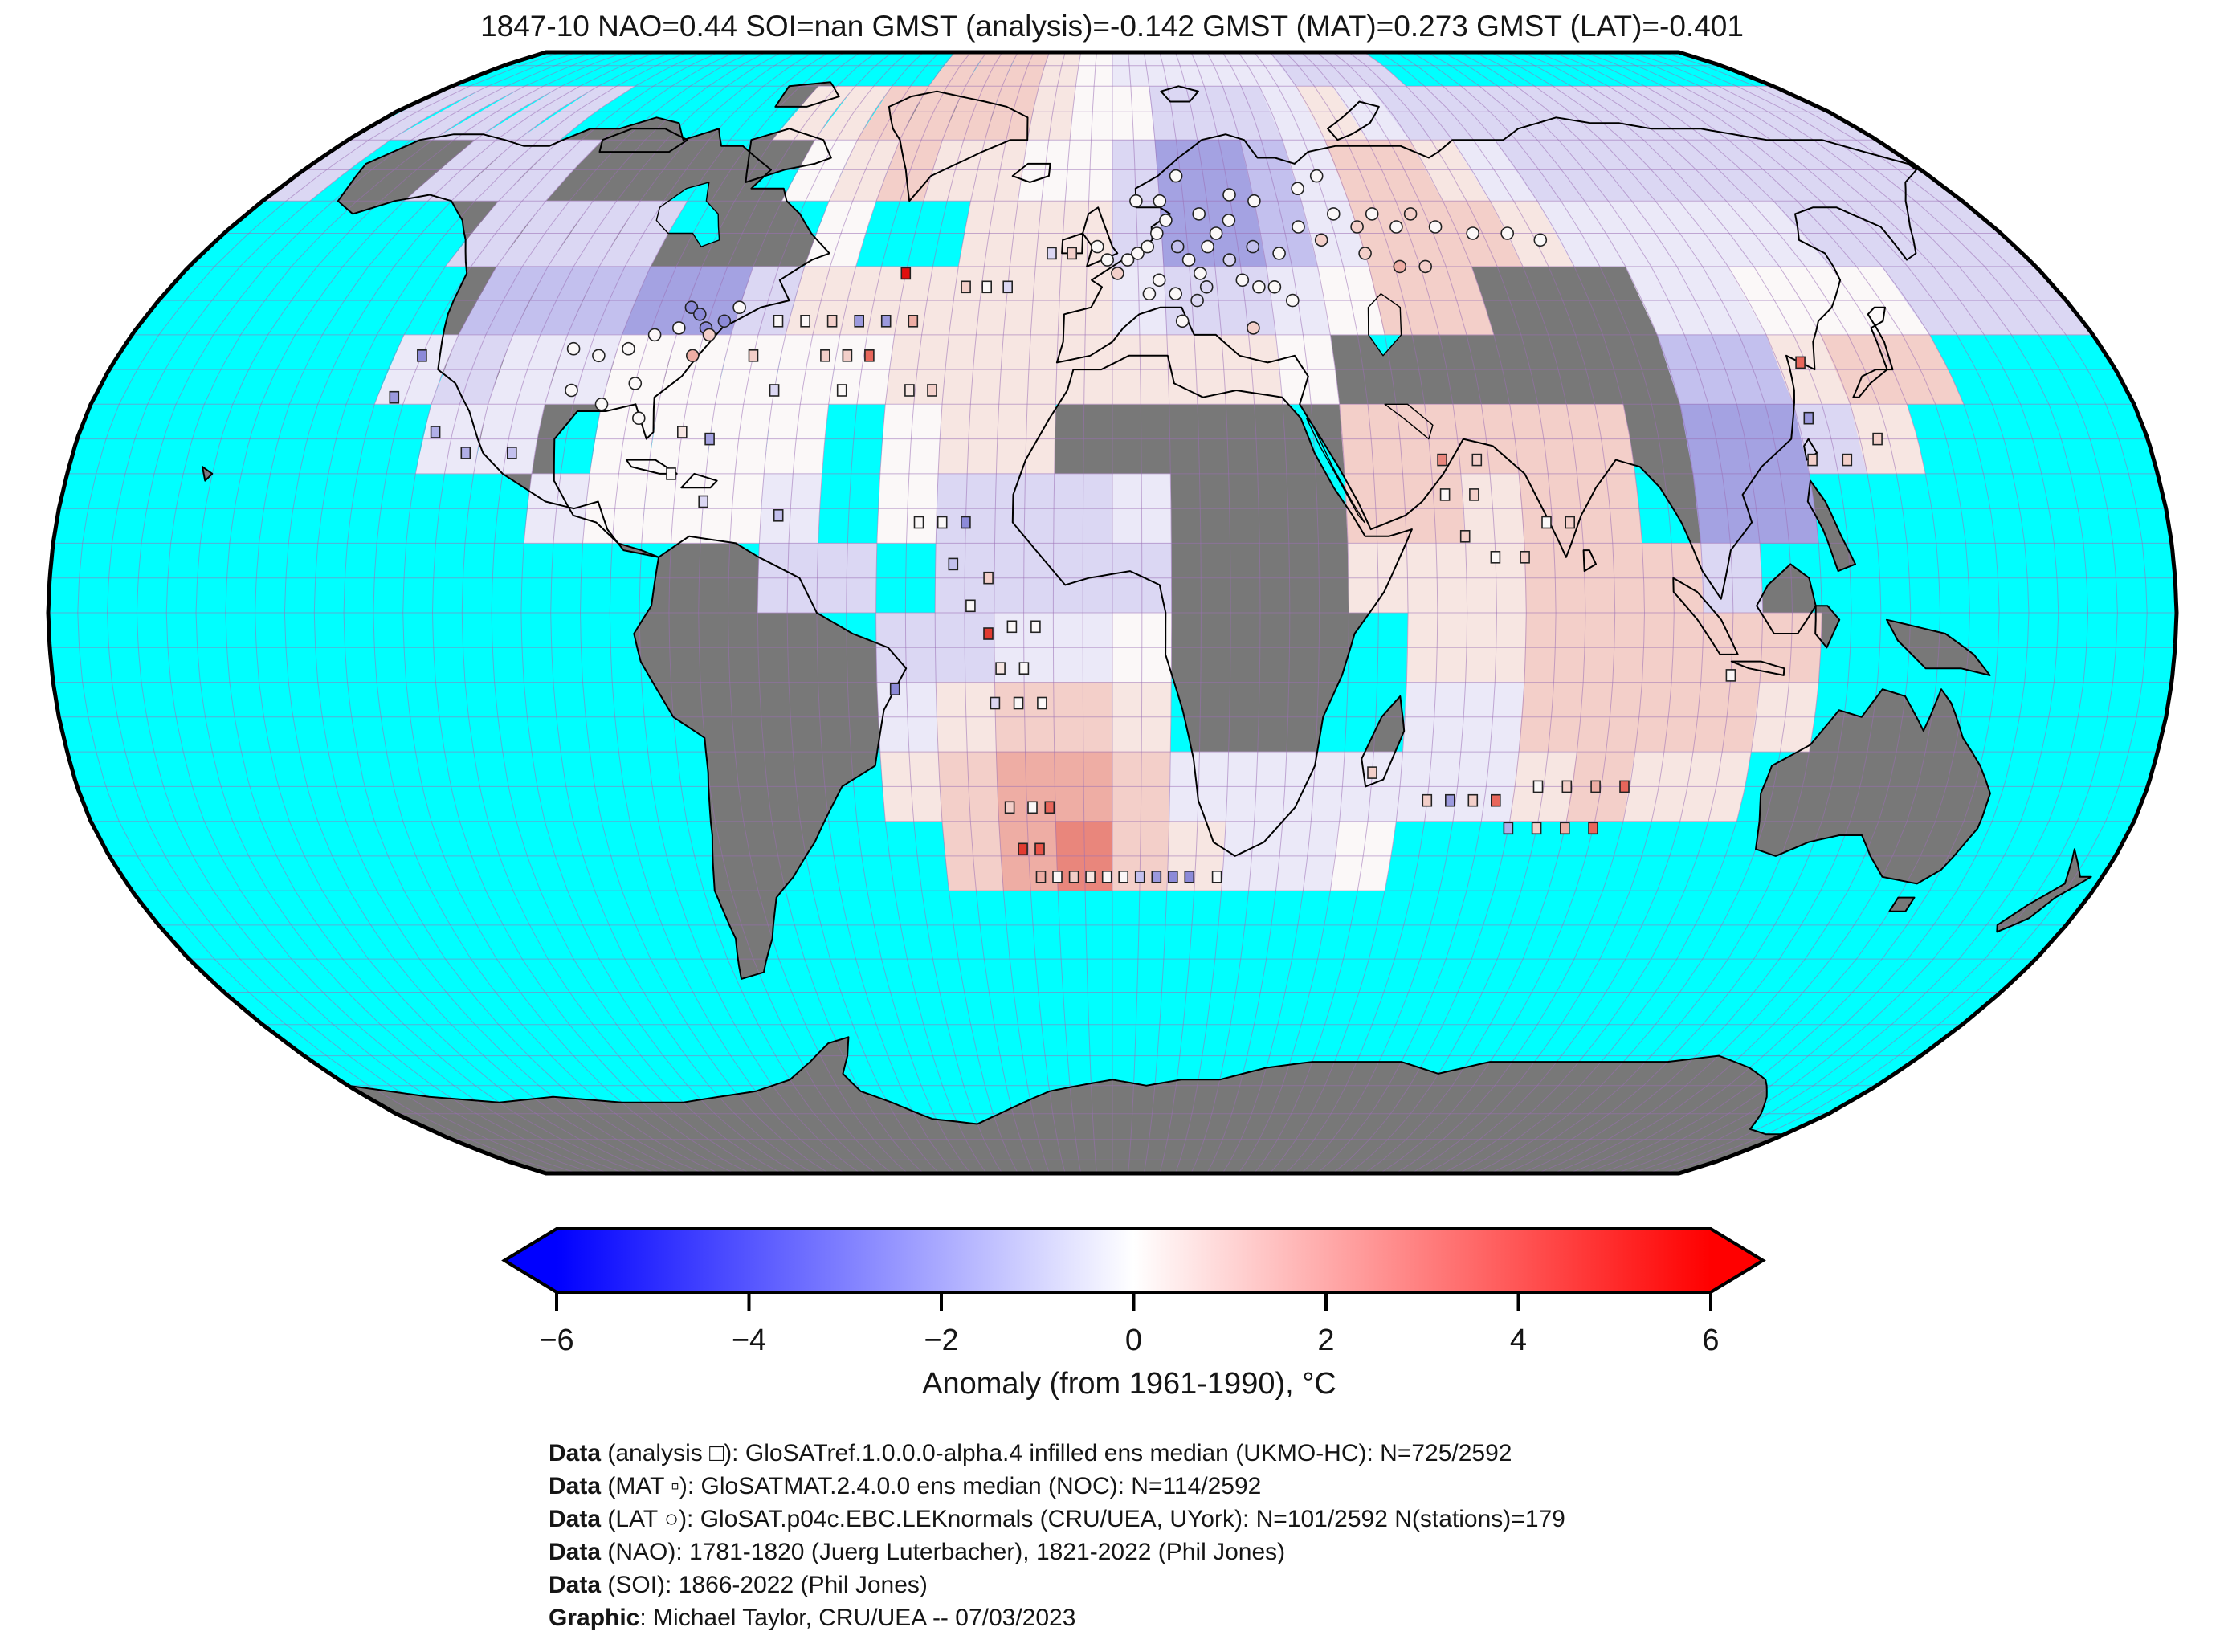 The image size is (2224, 1652). I want to click on land-tasmania, so click(1902, 904).